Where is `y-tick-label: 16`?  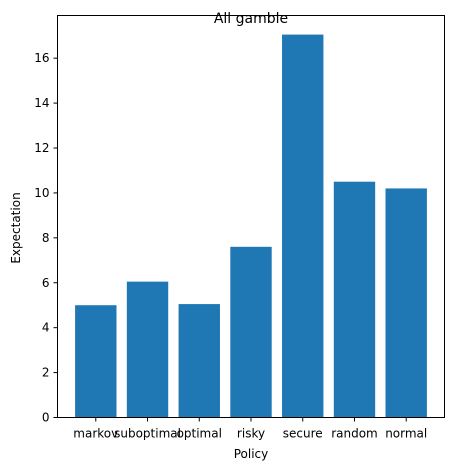 y-tick-label: 16 is located at coordinates (41, 58).